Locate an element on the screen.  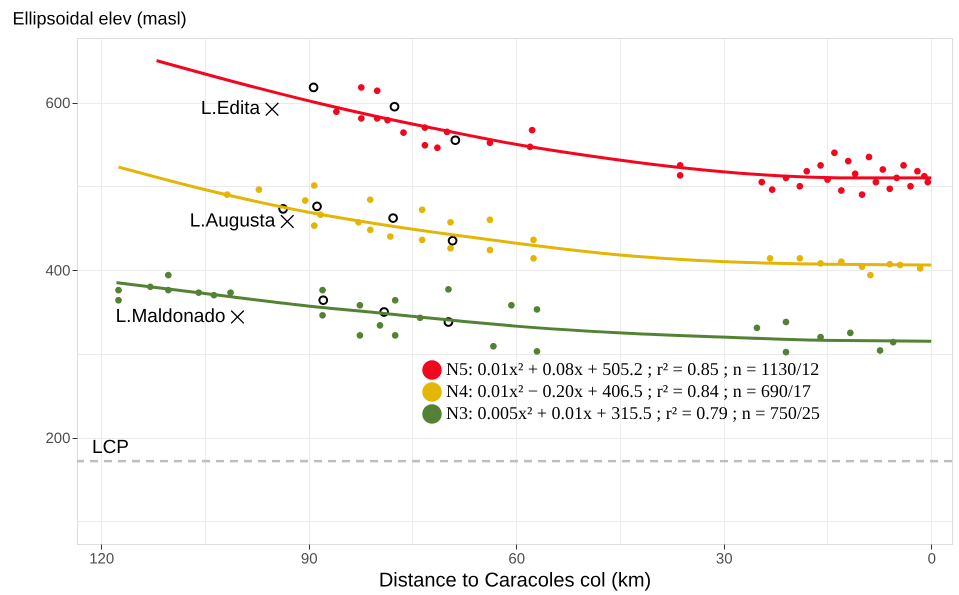
annotation: L.Augusta is located at coordinates (233, 221).